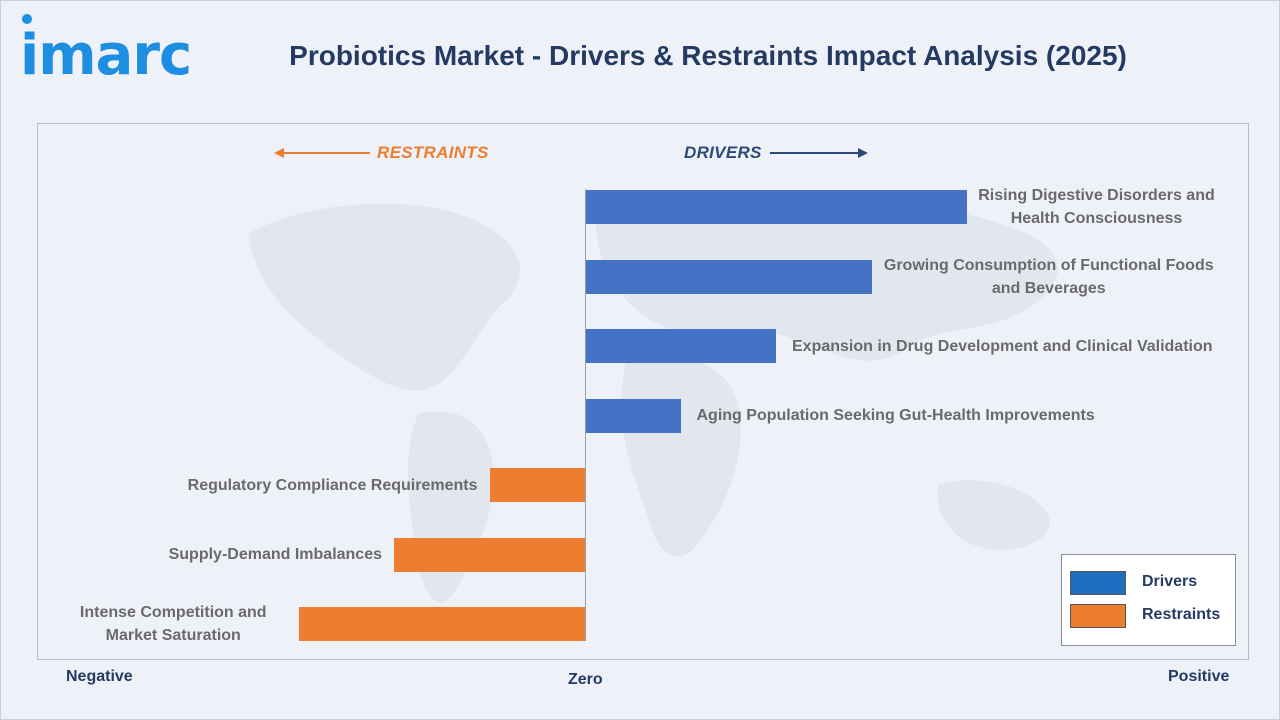 This screenshot has height=720, width=1280. What do you see at coordinates (1181, 614) in the screenshot?
I see `legend-label-restraints: Restraints` at bounding box center [1181, 614].